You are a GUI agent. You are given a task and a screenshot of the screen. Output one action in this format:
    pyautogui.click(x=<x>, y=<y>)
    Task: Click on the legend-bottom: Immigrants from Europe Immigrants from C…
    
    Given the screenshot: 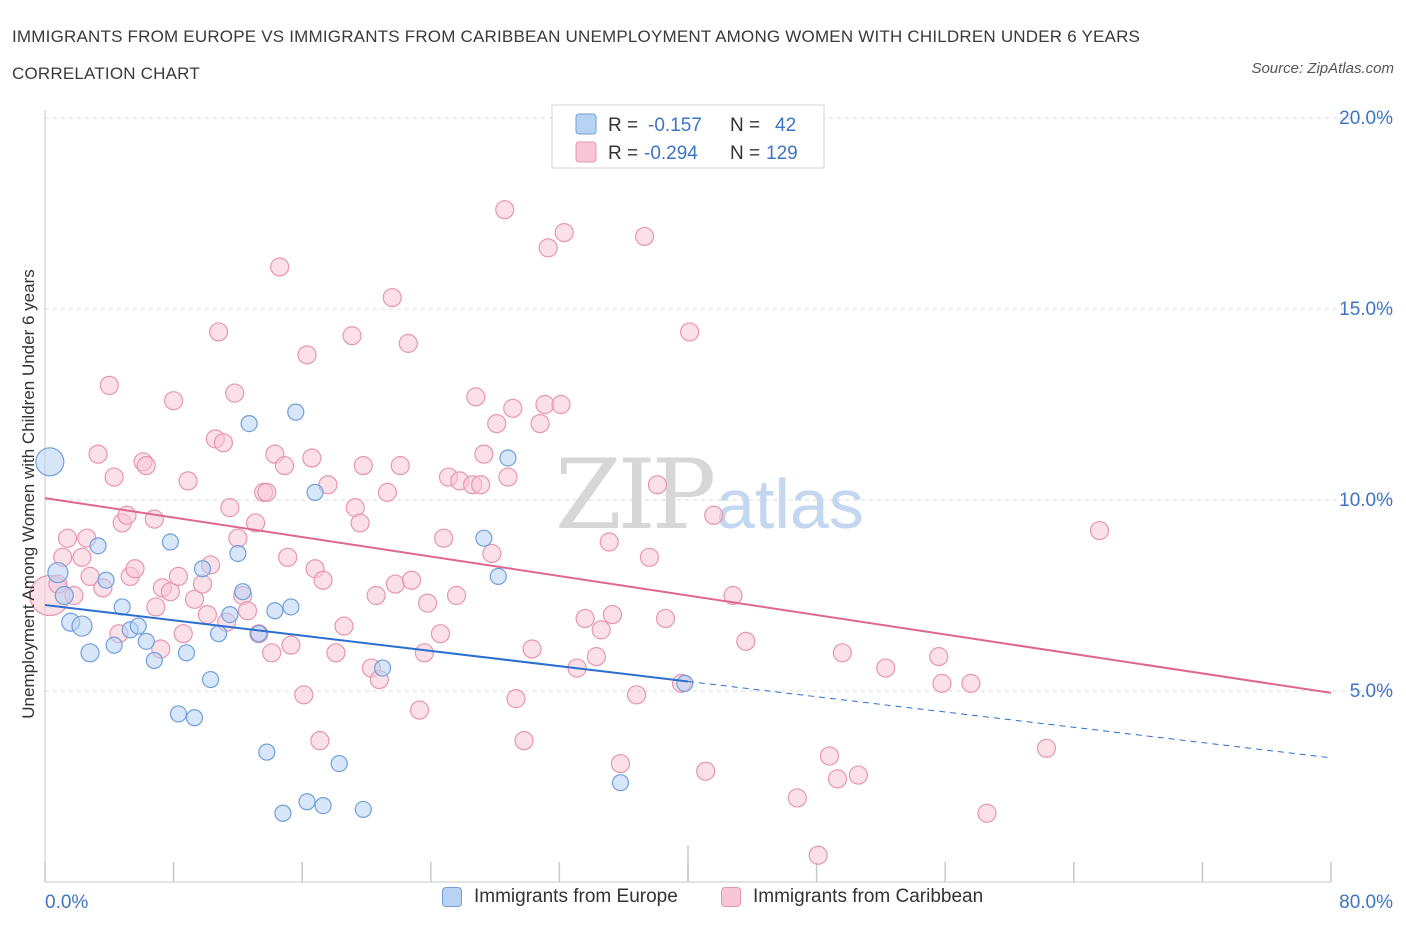 What is the action you would take?
    pyautogui.click(x=703, y=902)
    